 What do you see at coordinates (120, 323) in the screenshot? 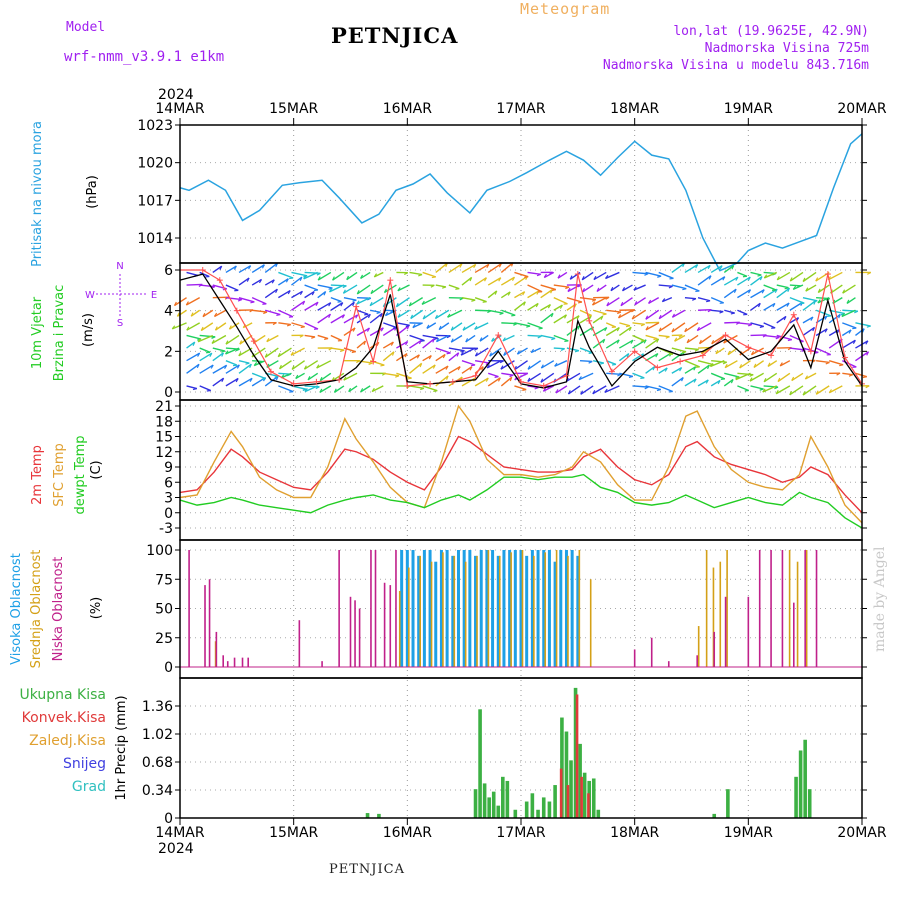
I see `compass-s: S` at bounding box center [120, 323].